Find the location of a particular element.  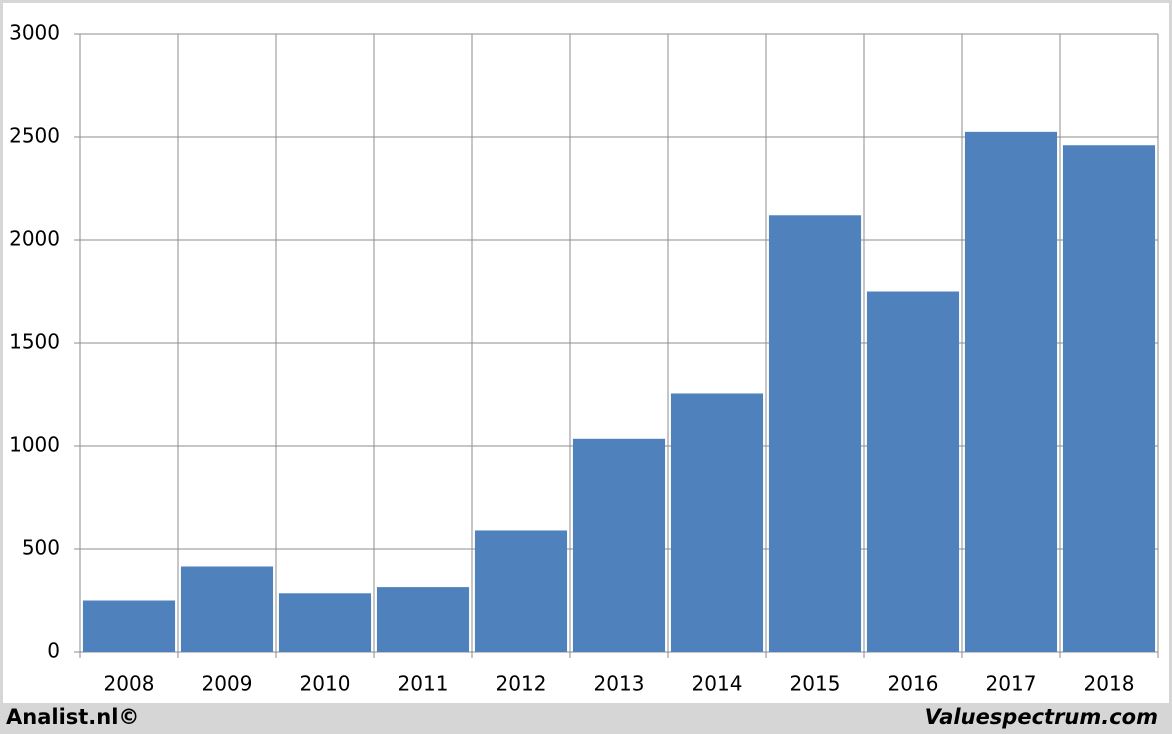

x-tick-label: 2010 is located at coordinates (325, 684).